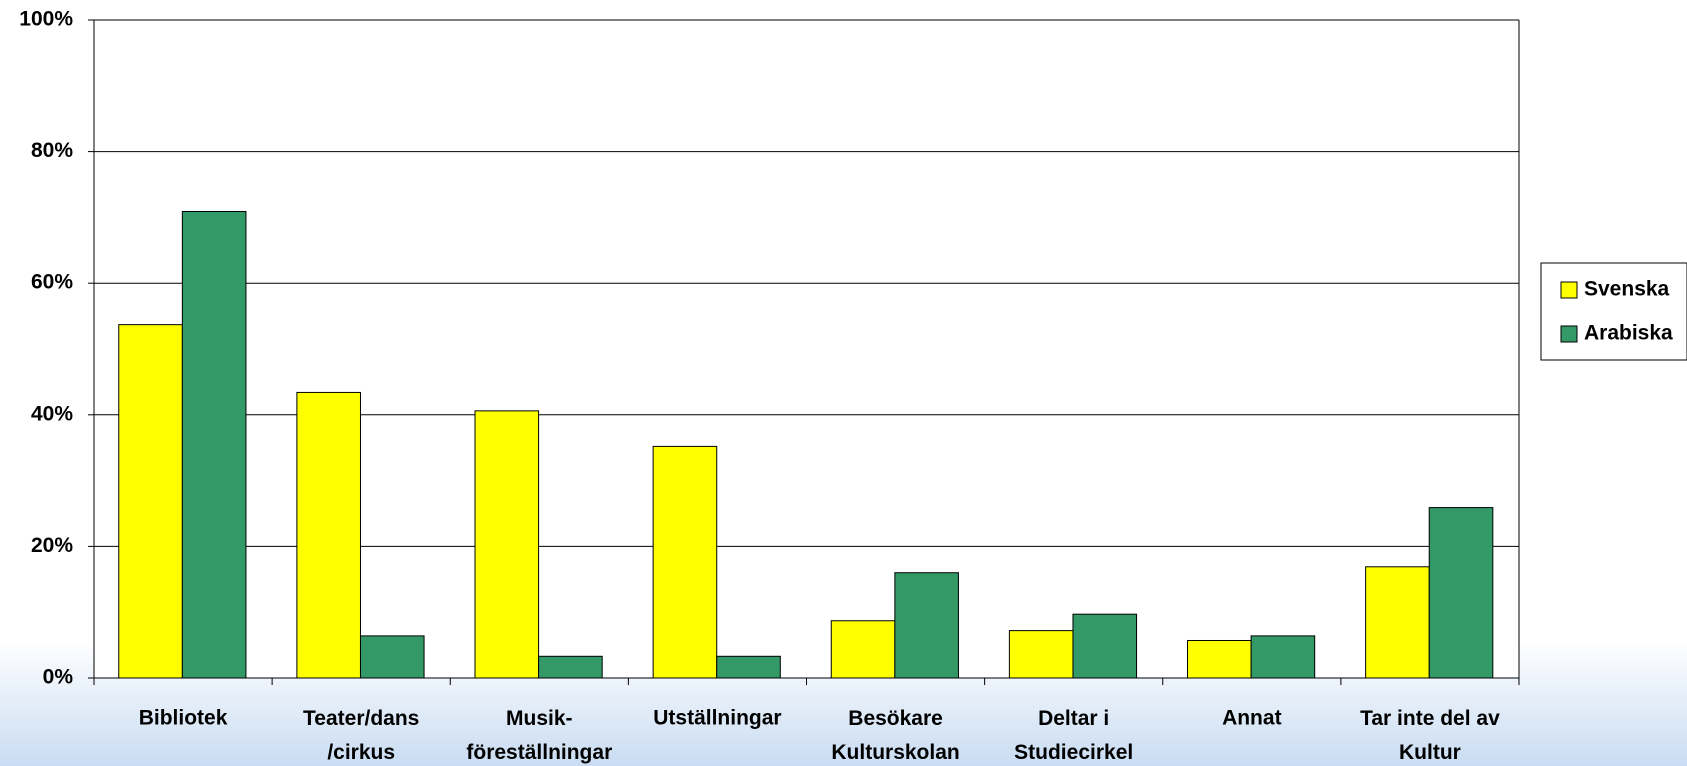 This screenshot has width=1687, height=766. What do you see at coordinates (58, 677) in the screenshot?
I see `y-tick-label: 0%` at bounding box center [58, 677].